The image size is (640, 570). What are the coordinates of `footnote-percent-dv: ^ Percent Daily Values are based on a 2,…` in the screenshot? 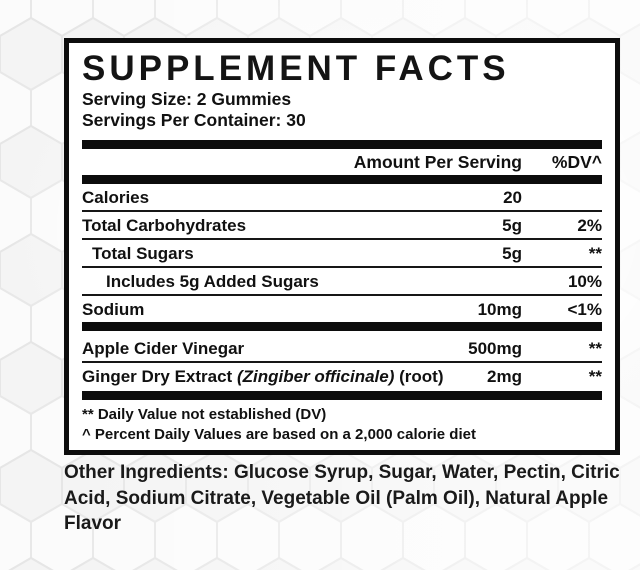 It's located at (279, 434).